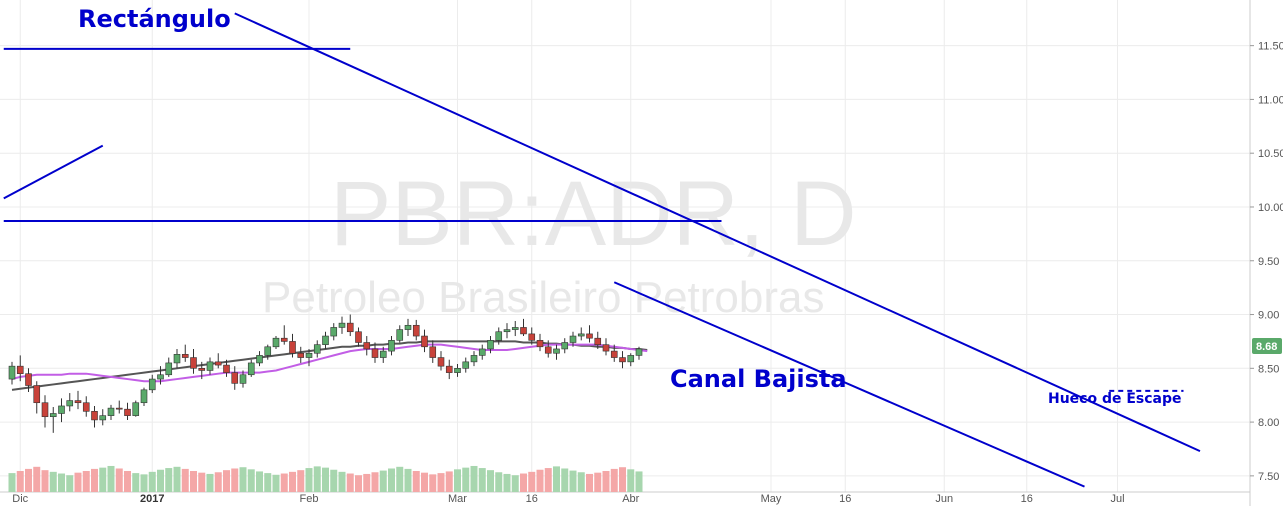 This screenshot has width=1283, height=506. Describe the element at coordinates (1270, 208) in the screenshot. I see `y-tick-label: 10.00` at that location.